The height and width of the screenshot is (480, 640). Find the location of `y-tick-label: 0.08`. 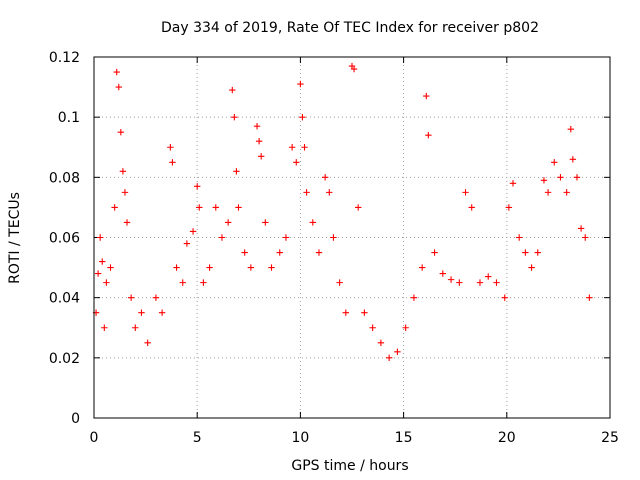

y-tick-label: 0.08 is located at coordinates (64, 178).